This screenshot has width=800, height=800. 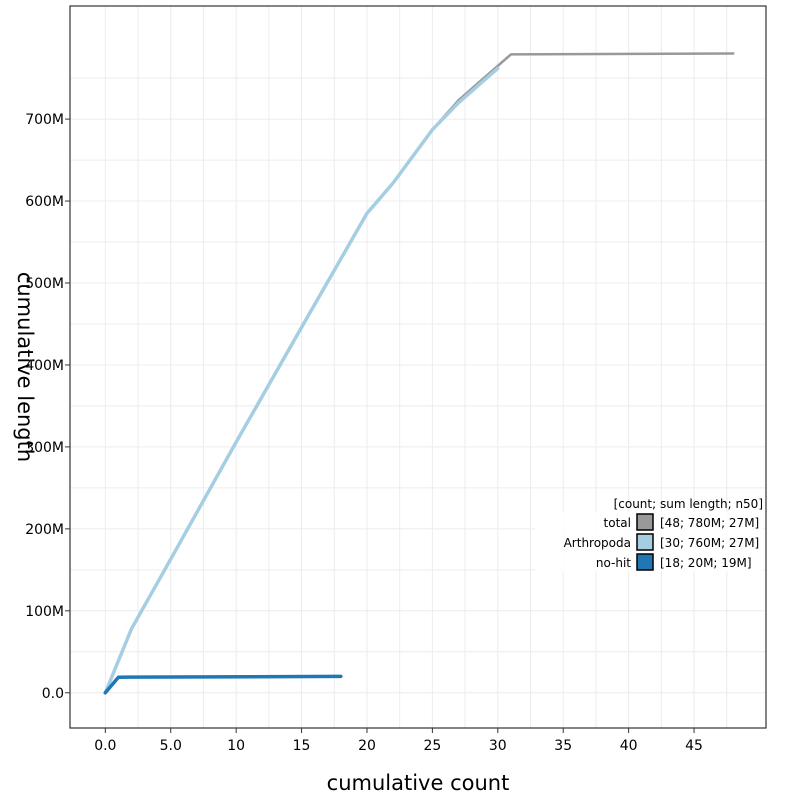 What do you see at coordinates (706, 563) in the screenshot?
I see `legend-stats: [18; 20M; 19M]` at bounding box center [706, 563].